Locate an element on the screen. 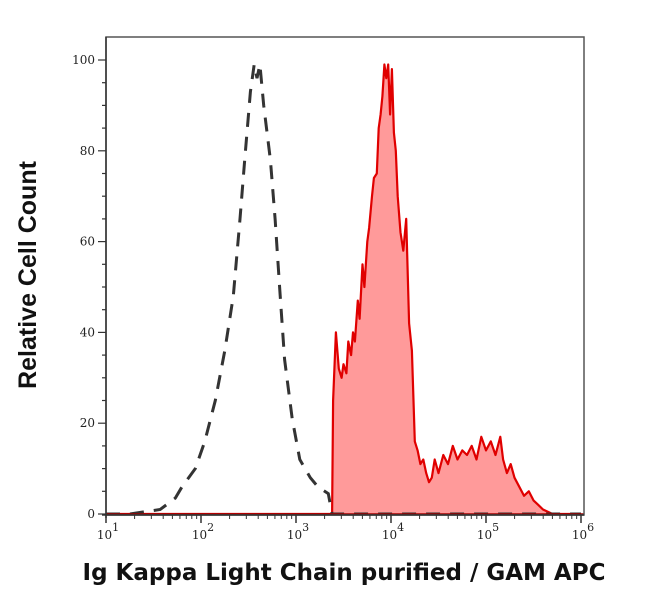  y-tick-label: 80 is located at coordinates (87, 151).